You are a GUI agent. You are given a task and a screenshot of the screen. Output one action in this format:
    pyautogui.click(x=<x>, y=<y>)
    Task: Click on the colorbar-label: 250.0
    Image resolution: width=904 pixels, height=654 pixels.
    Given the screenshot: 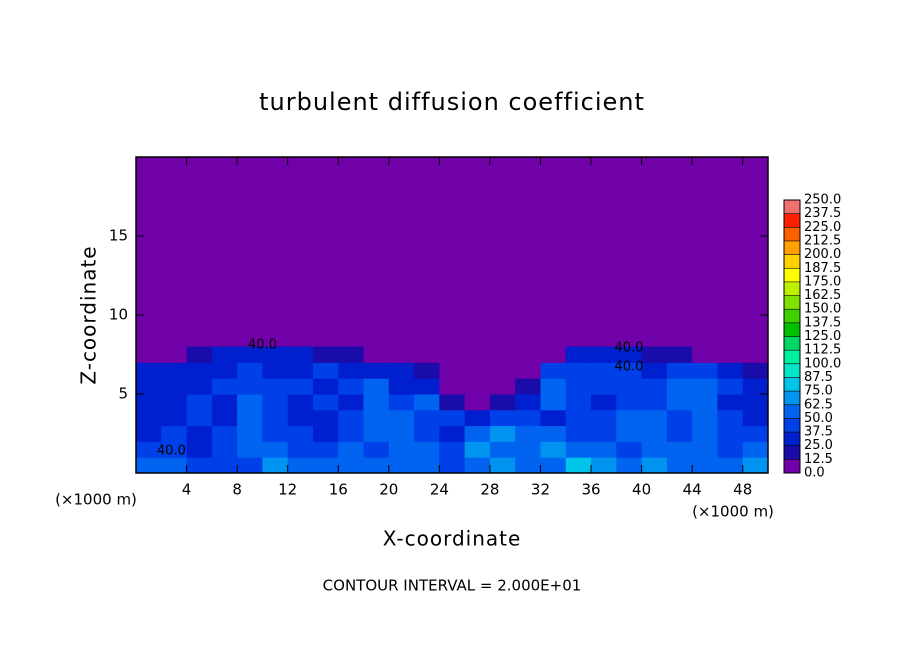 What is the action you would take?
    pyautogui.click(x=822, y=200)
    